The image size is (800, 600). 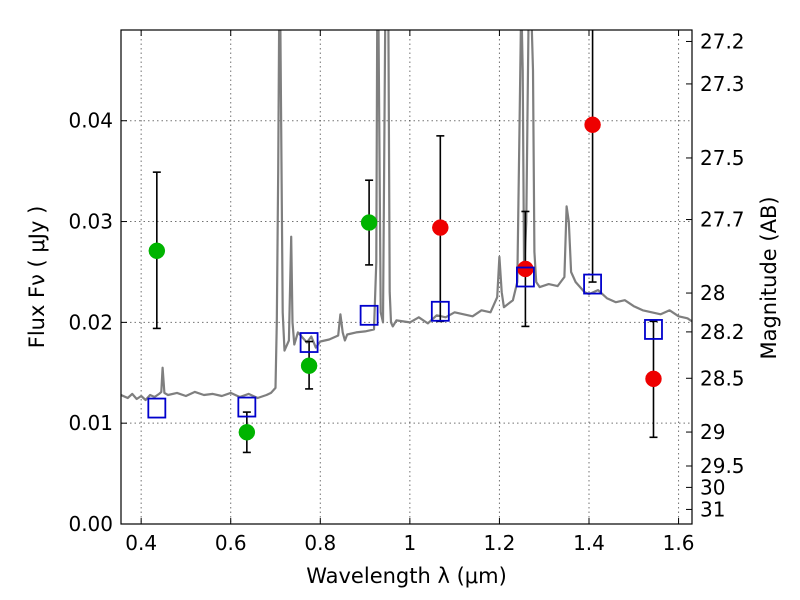 I want to click on y2-tick-label: 27.2, so click(x=722, y=41).